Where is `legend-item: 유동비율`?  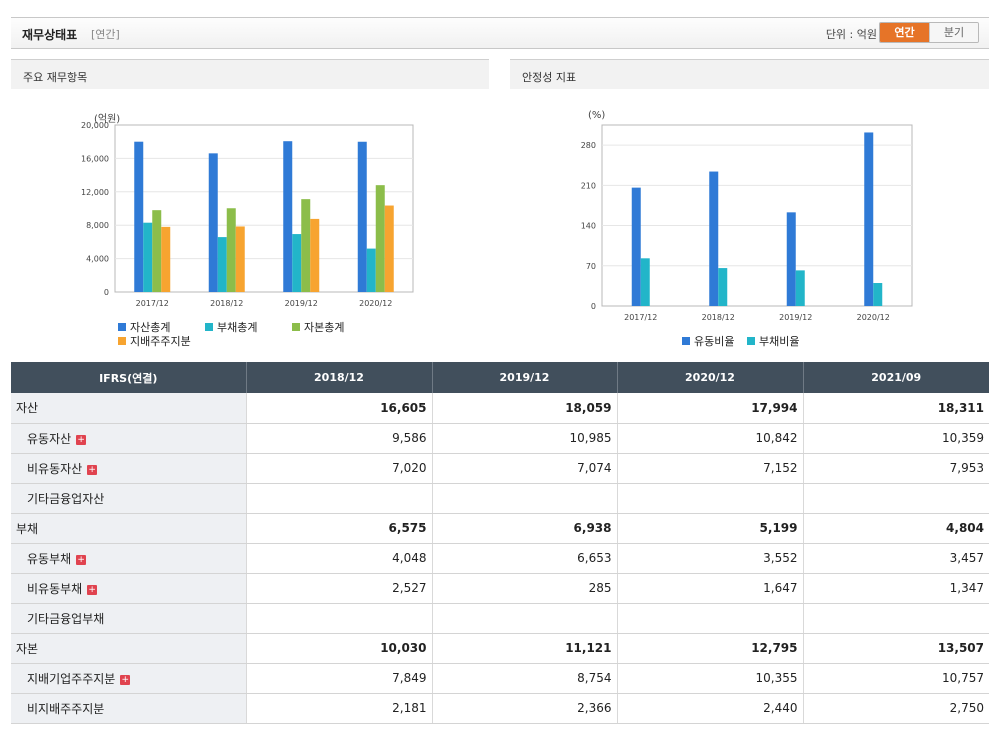
legend-item: 유동비율 is located at coordinates (708, 341).